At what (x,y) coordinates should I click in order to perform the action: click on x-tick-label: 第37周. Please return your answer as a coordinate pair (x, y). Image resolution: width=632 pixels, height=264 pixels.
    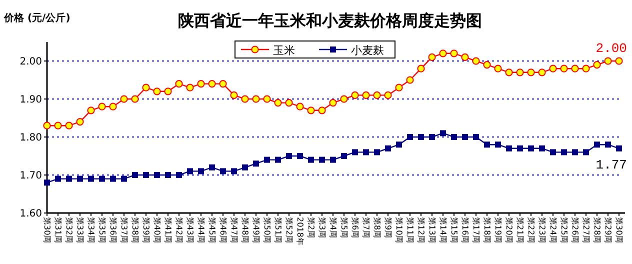
    Looking at the image, I should click on (124, 230).